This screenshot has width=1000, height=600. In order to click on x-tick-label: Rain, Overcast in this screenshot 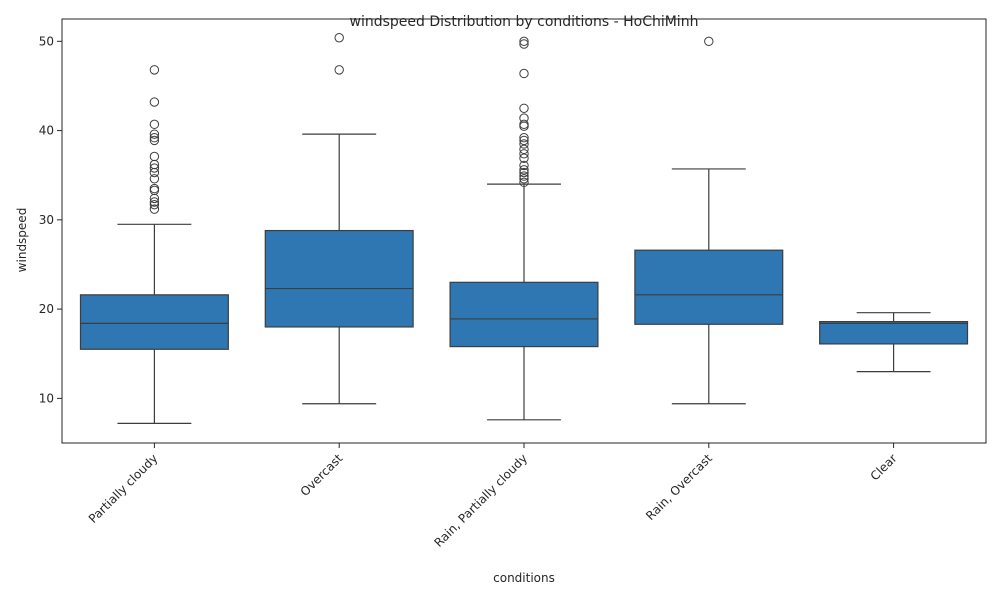, I will do `click(679, 487)`.